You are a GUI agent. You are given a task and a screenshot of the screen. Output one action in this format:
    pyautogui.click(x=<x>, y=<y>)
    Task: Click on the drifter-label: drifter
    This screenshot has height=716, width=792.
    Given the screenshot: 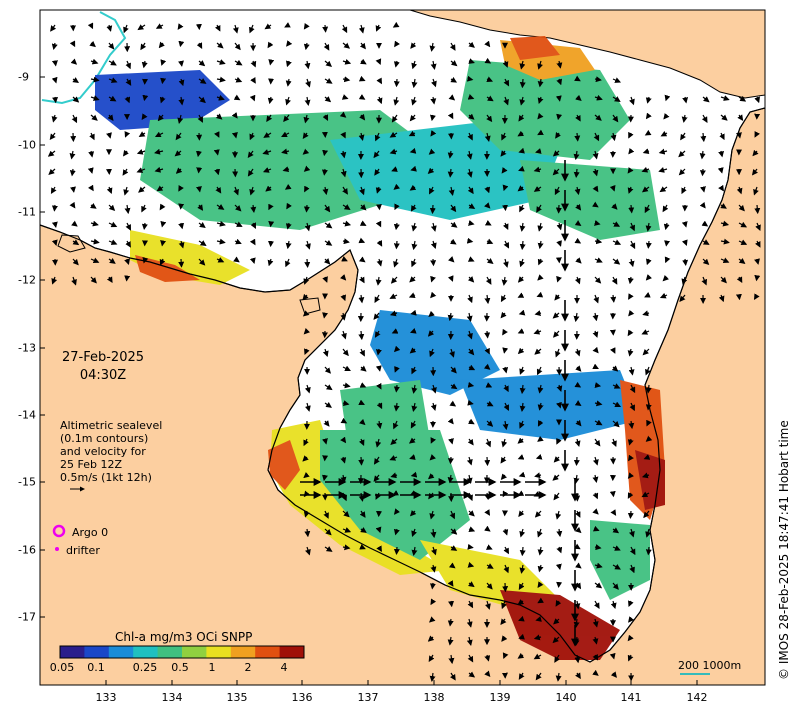 What is the action you would take?
    pyautogui.click(x=83, y=550)
    